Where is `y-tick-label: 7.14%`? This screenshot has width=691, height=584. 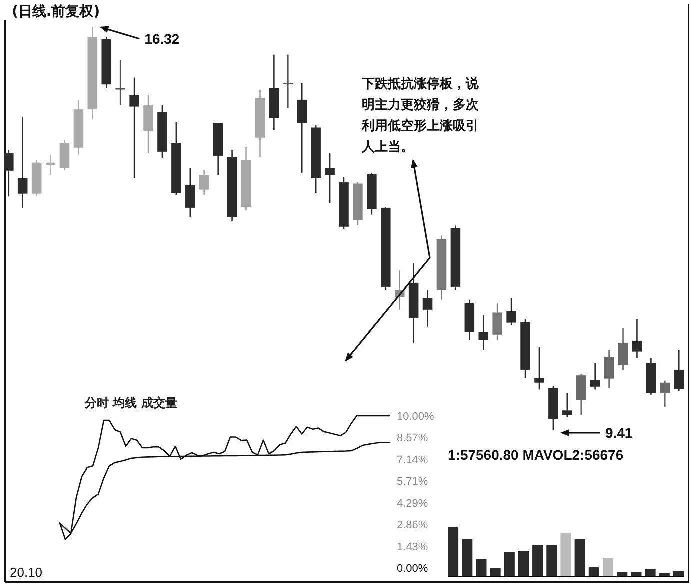
y-tick-label: 7.14% is located at coordinates (412, 460).